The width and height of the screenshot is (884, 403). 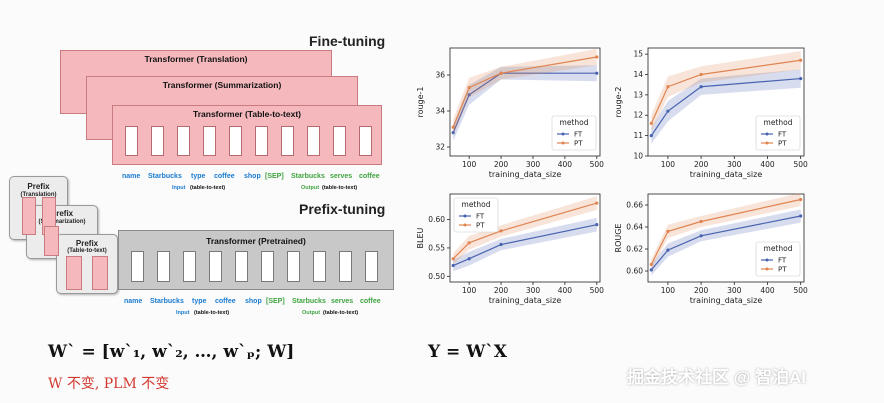 What do you see at coordinates (196, 59) in the screenshot?
I see `card-title: Transformer (Translation)` at bounding box center [196, 59].